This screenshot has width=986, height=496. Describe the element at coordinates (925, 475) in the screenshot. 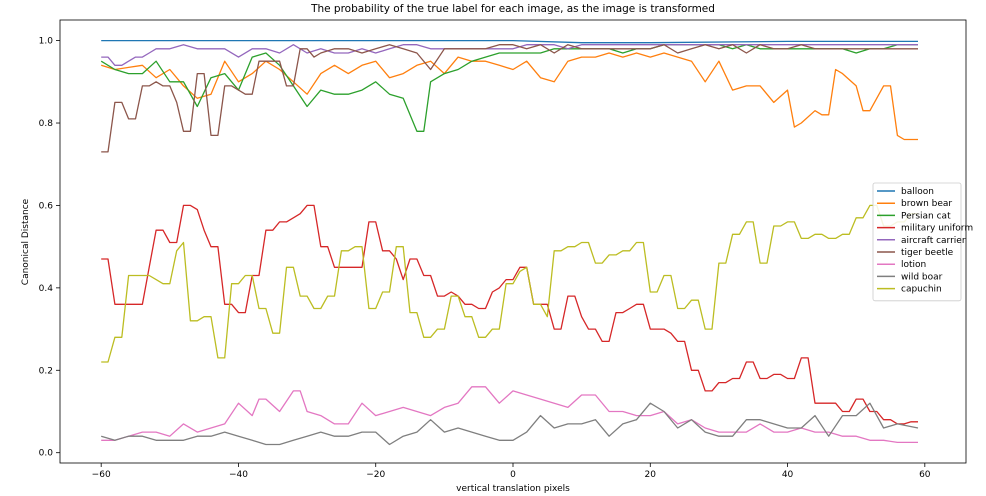

I see `x-tick-label: 60` at that location.